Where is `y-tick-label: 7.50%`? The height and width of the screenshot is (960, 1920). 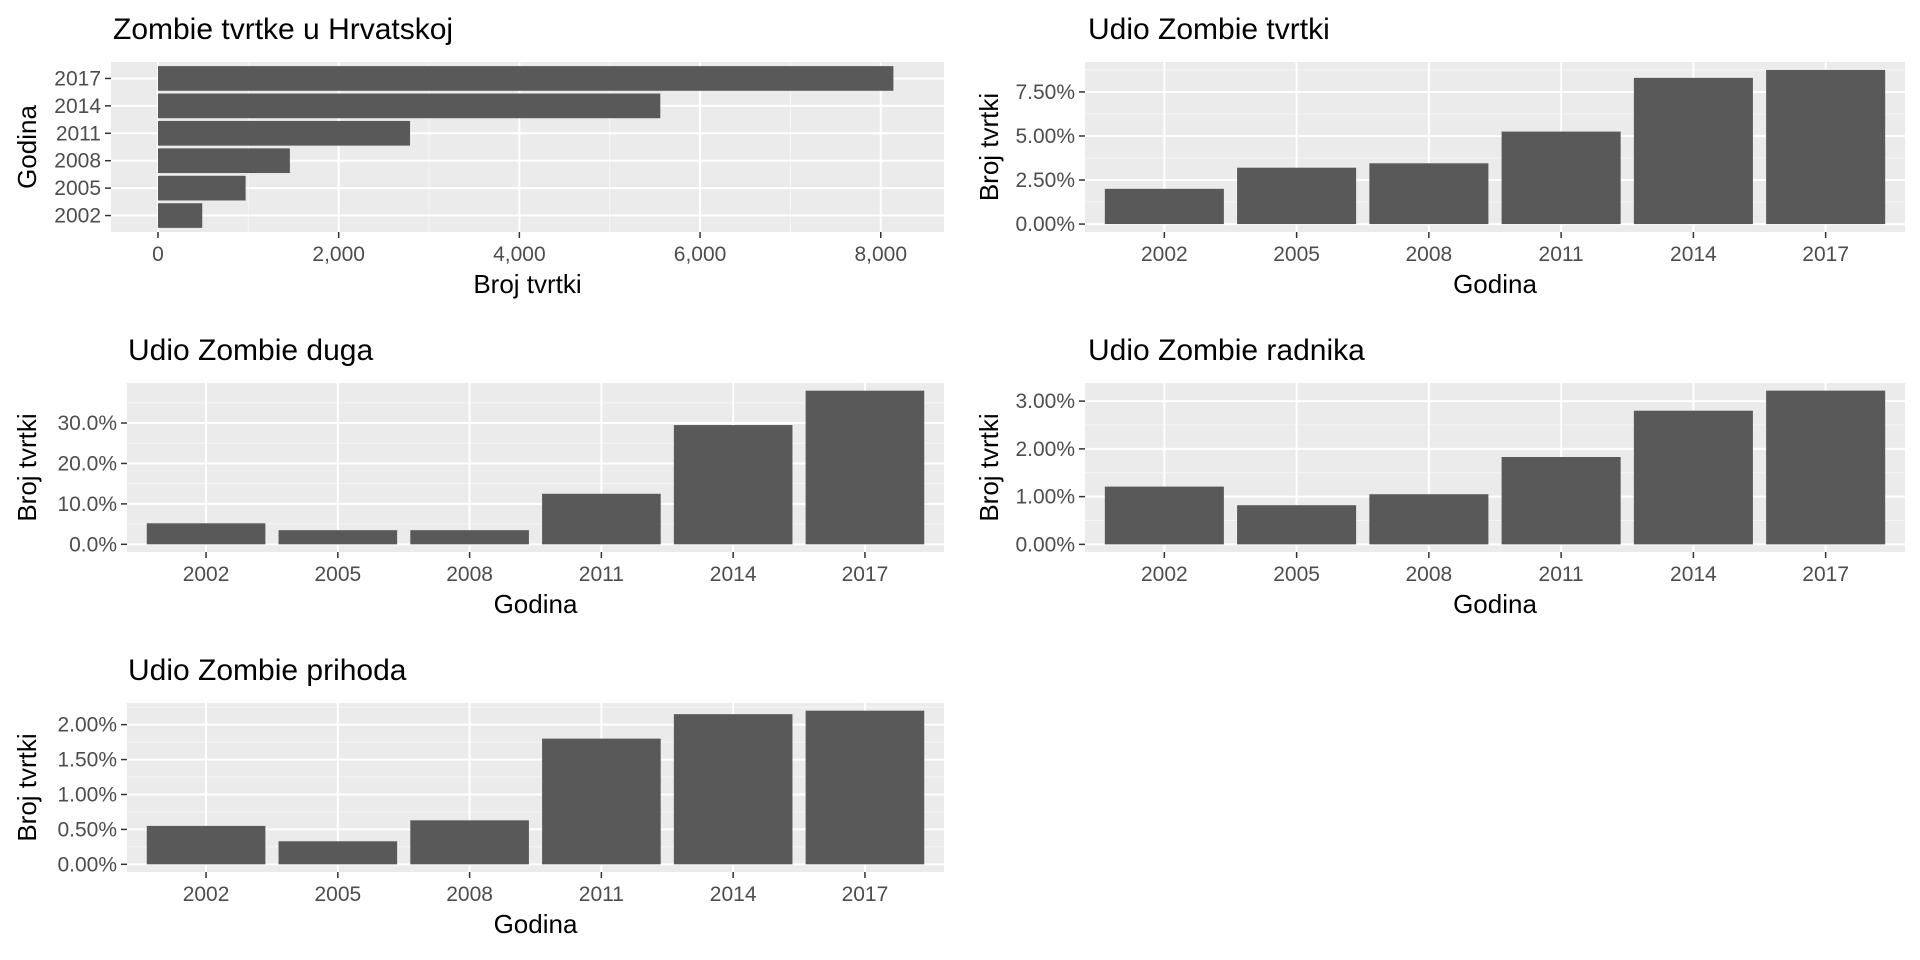
y-tick-label: 7.50% is located at coordinates (1045, 92).